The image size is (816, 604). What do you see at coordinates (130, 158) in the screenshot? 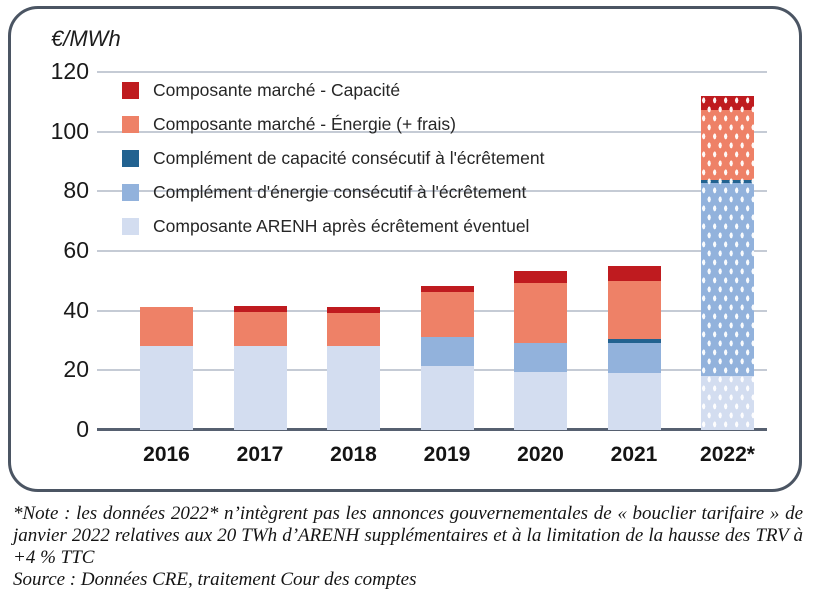
I see `legend-swatch-complement-capacite` at bounding box center [130, 158].